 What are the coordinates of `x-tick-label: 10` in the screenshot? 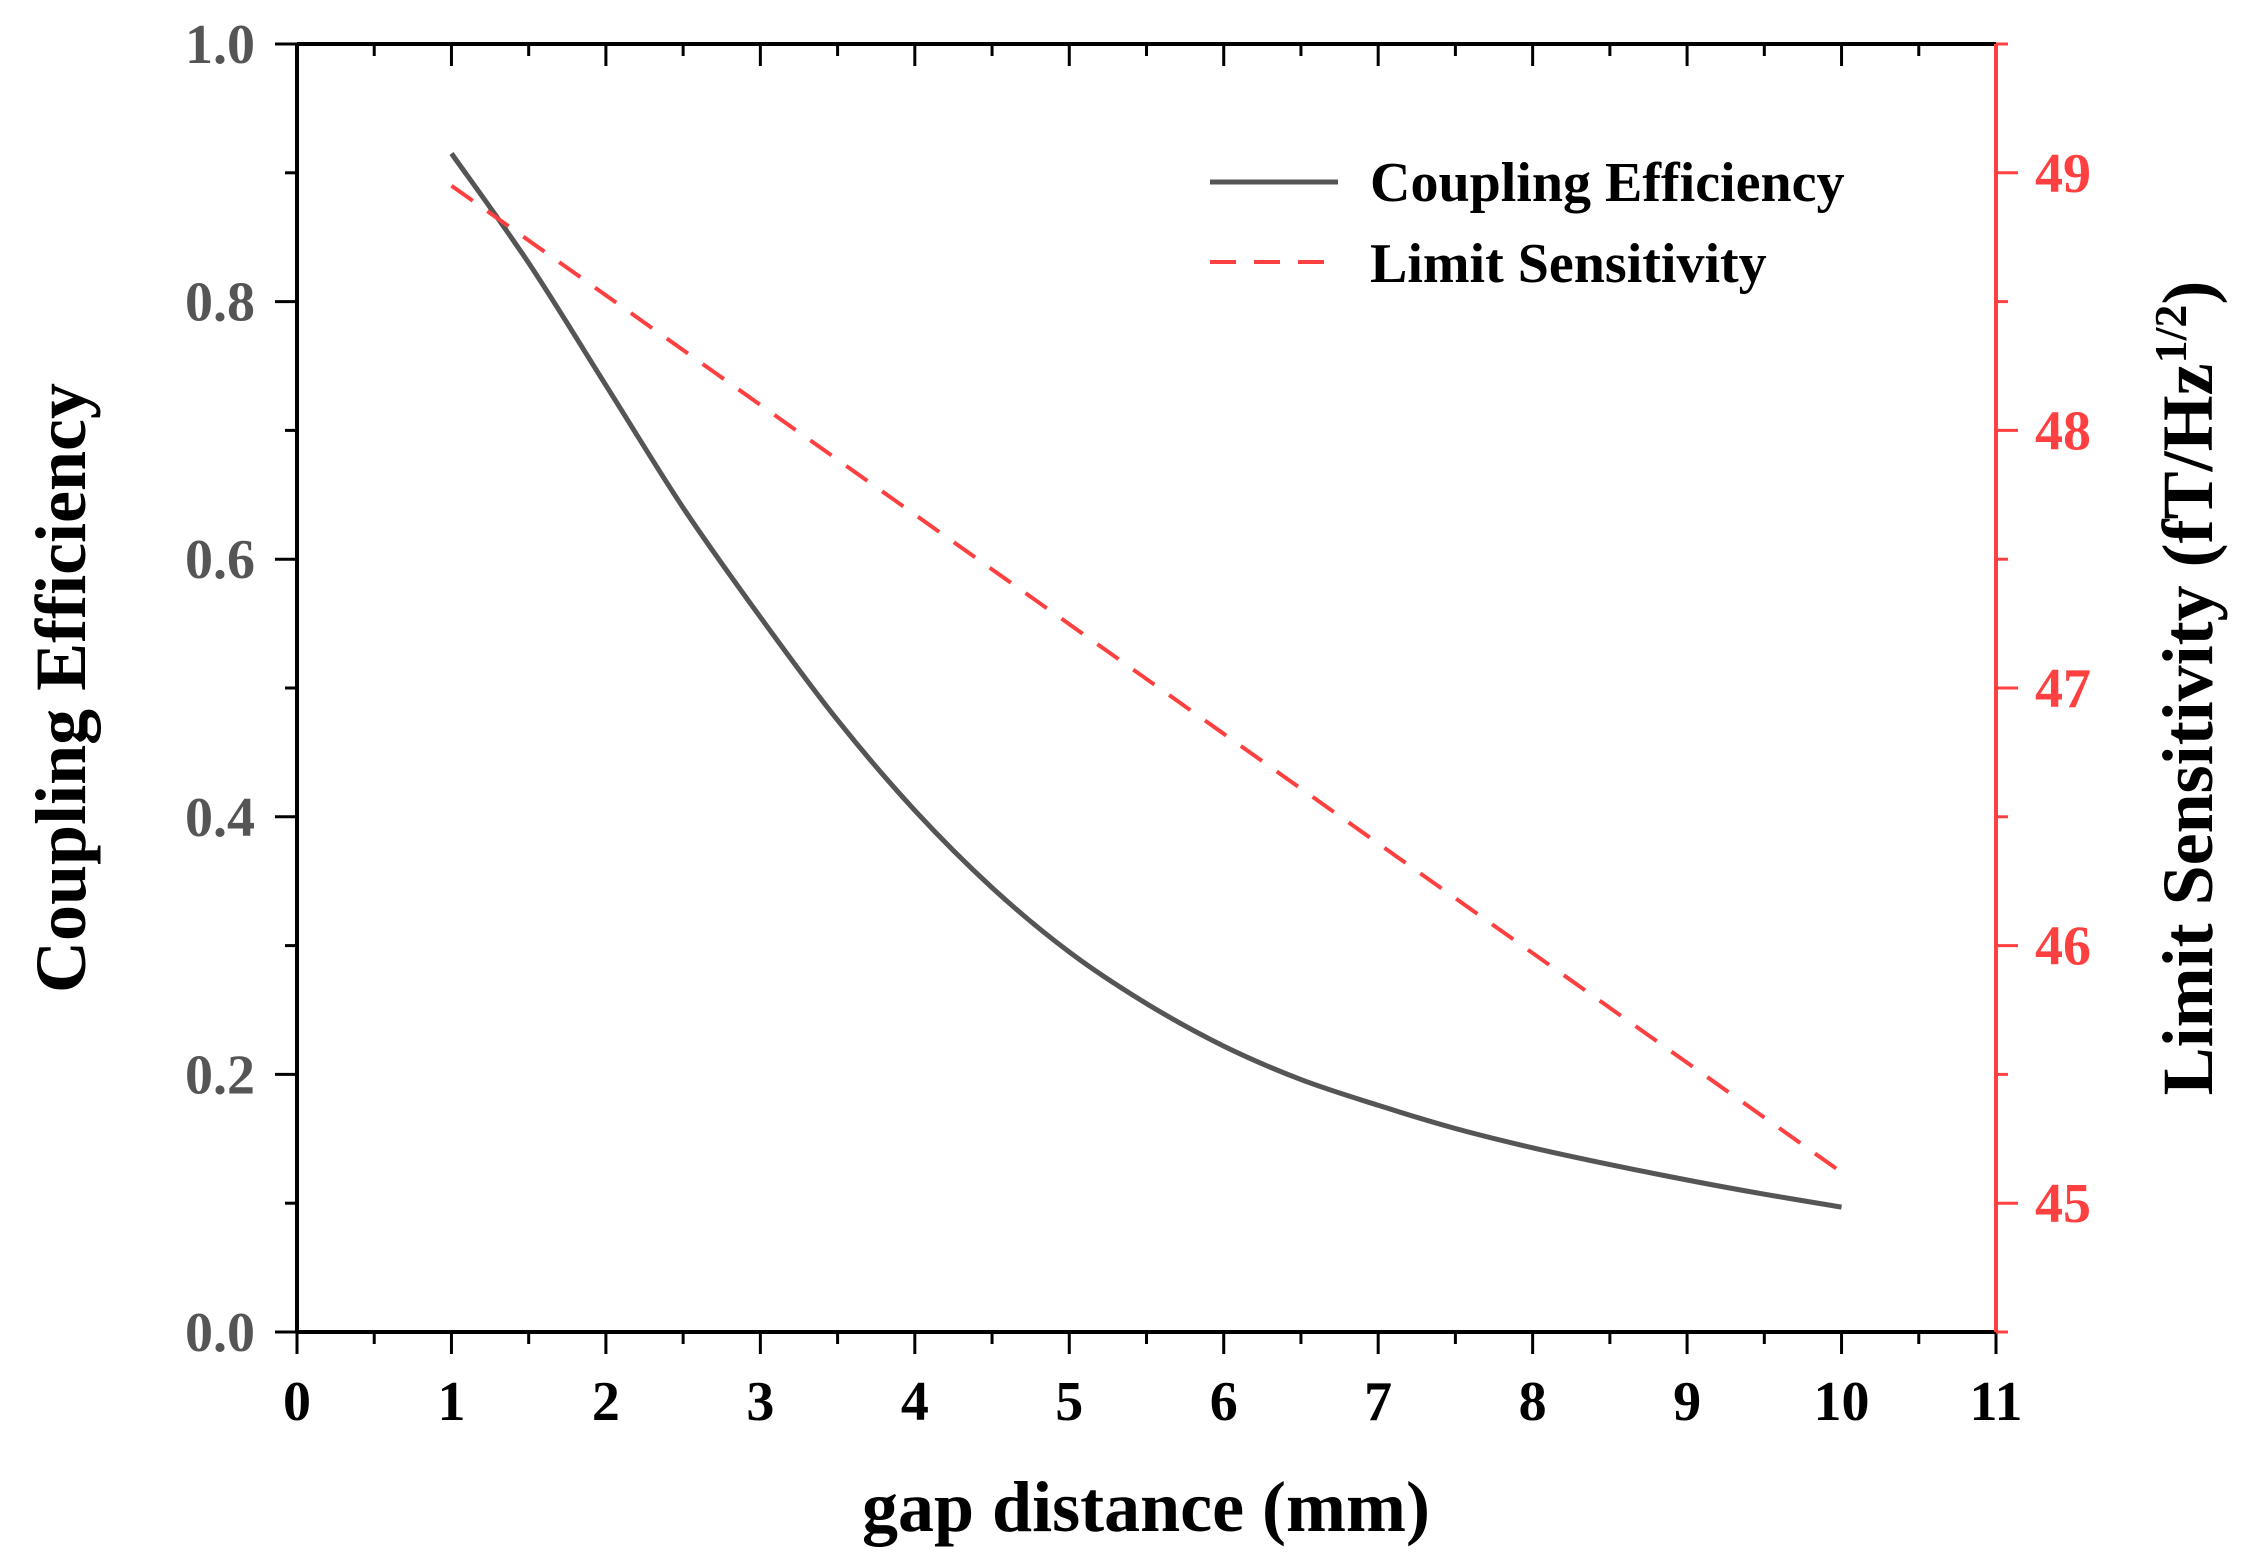 It's located at (1842, 1402).